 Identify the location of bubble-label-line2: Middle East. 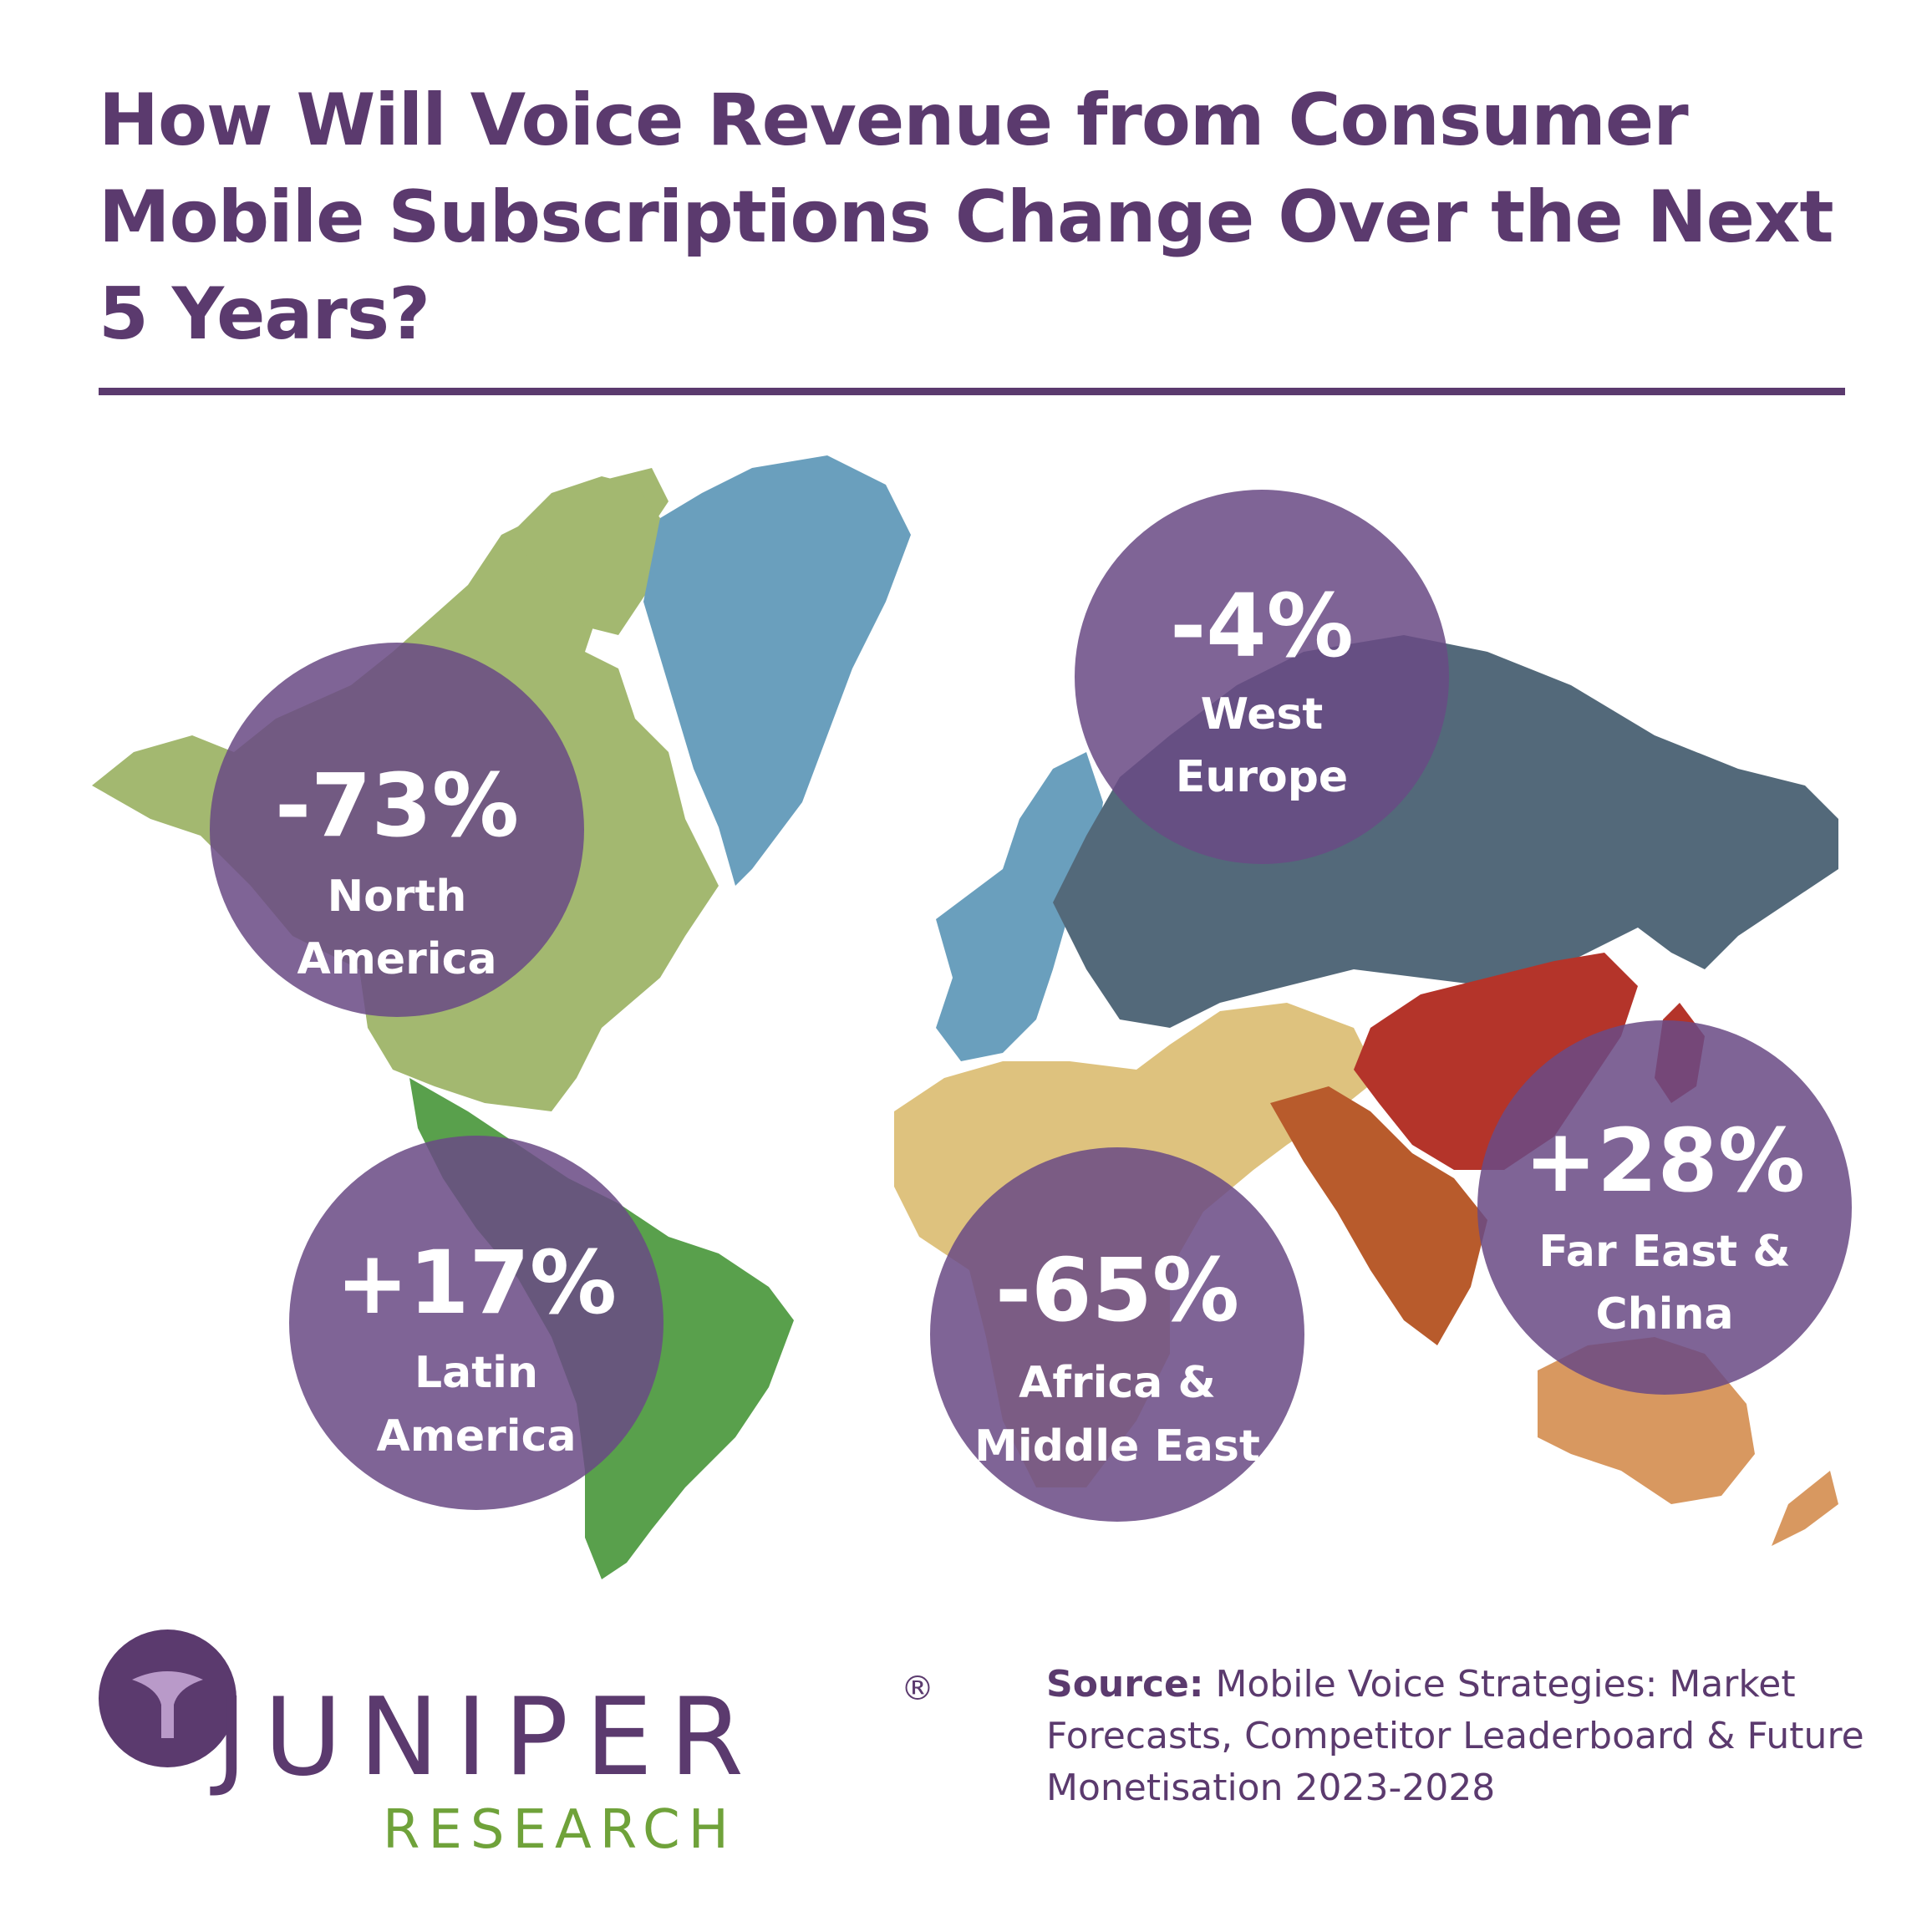
(1117, 1446).